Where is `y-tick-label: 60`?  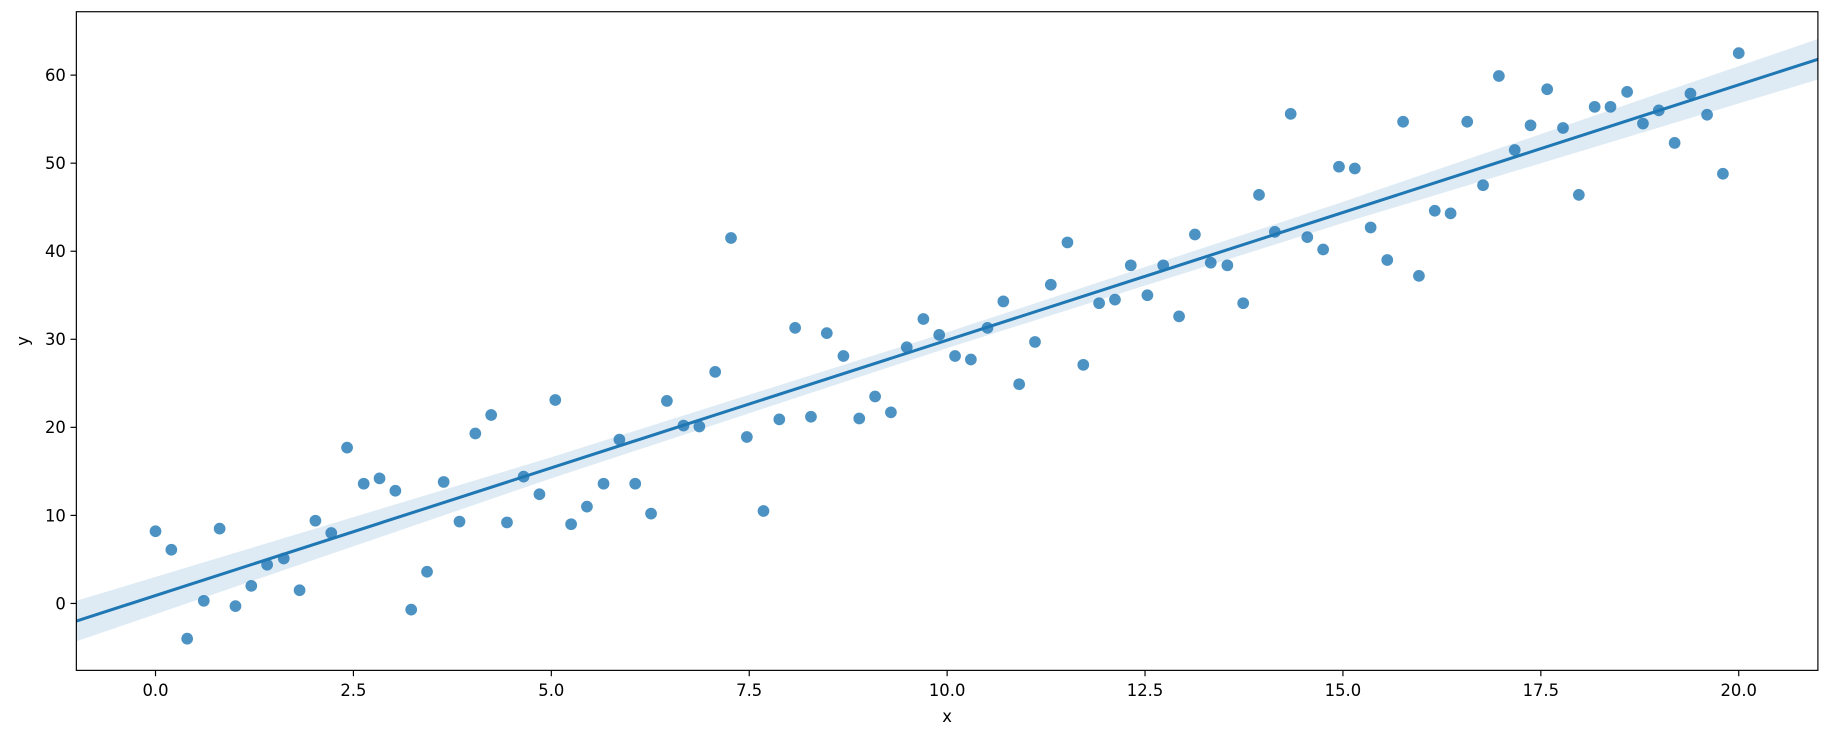 y-tick-label: 60 is located at coordinates (55, 75).